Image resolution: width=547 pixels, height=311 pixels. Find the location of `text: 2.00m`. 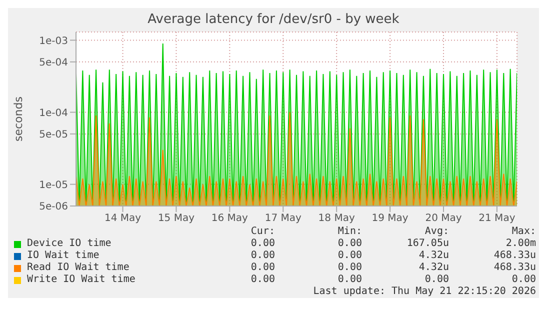

text: 2.00m is located at coordinates (520, 244).